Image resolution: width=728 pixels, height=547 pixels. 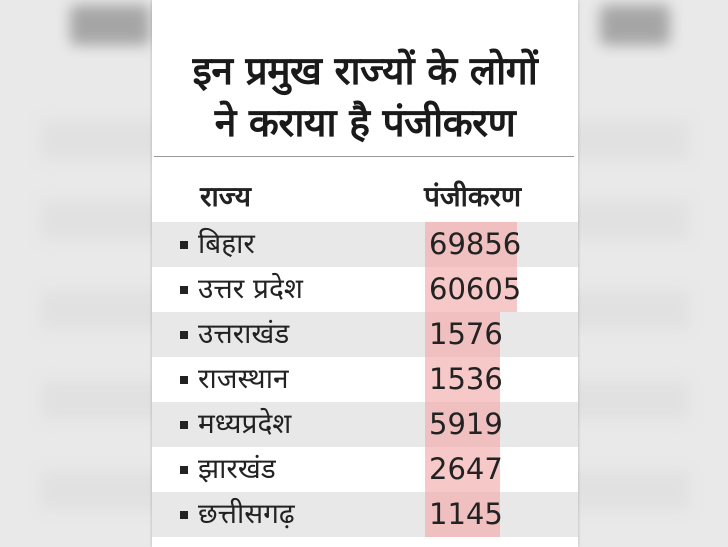 I want to click on registration-cell: 5919, so click(x=464, y=424).